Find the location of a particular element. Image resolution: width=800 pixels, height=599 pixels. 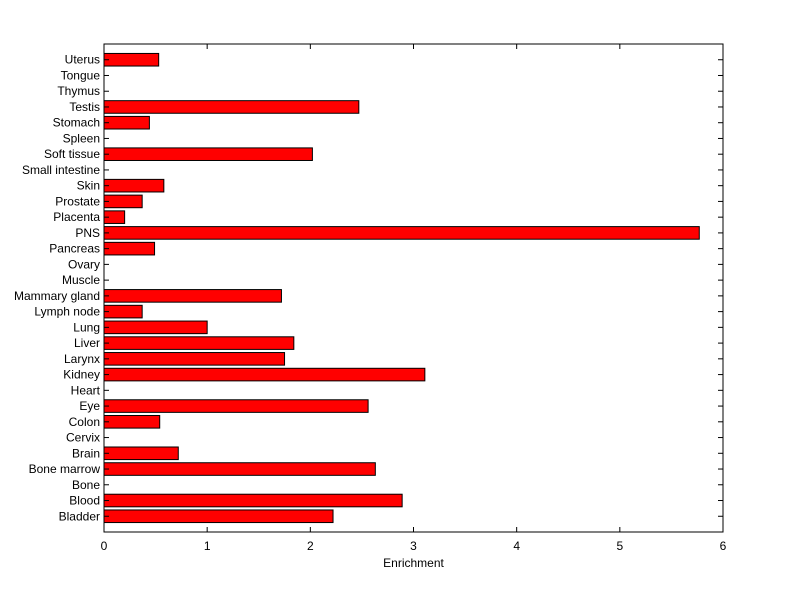

category-label: Ovary is located at coordinates (84, 264).